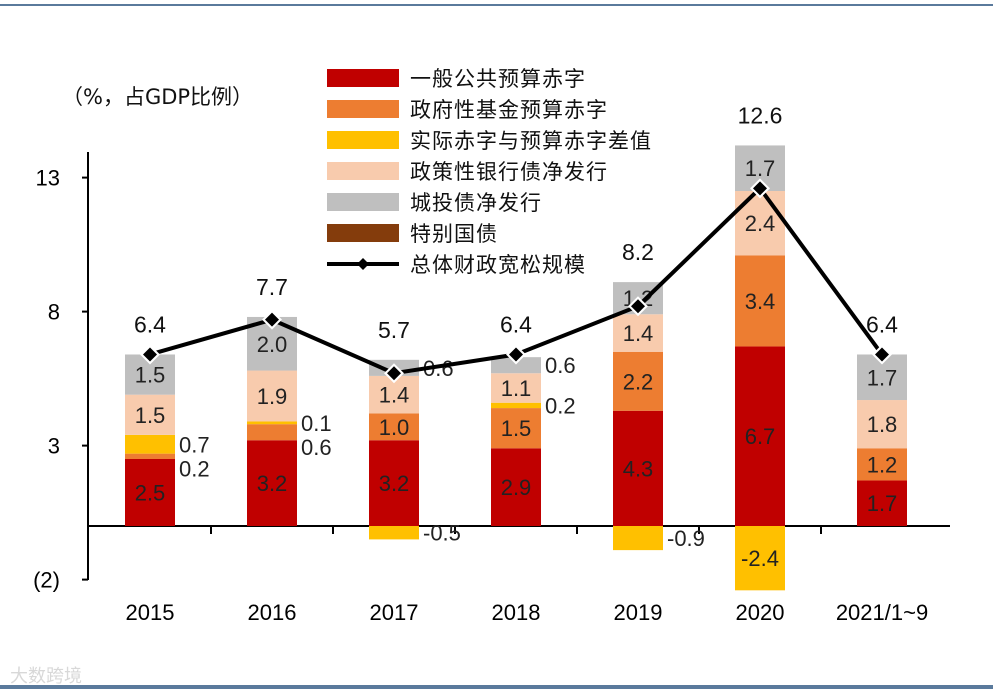 The image size is (993, 693). Describe the element at coordinates (760, 115) in the screenshot. I see `total-data-label: 12.6` at that location.